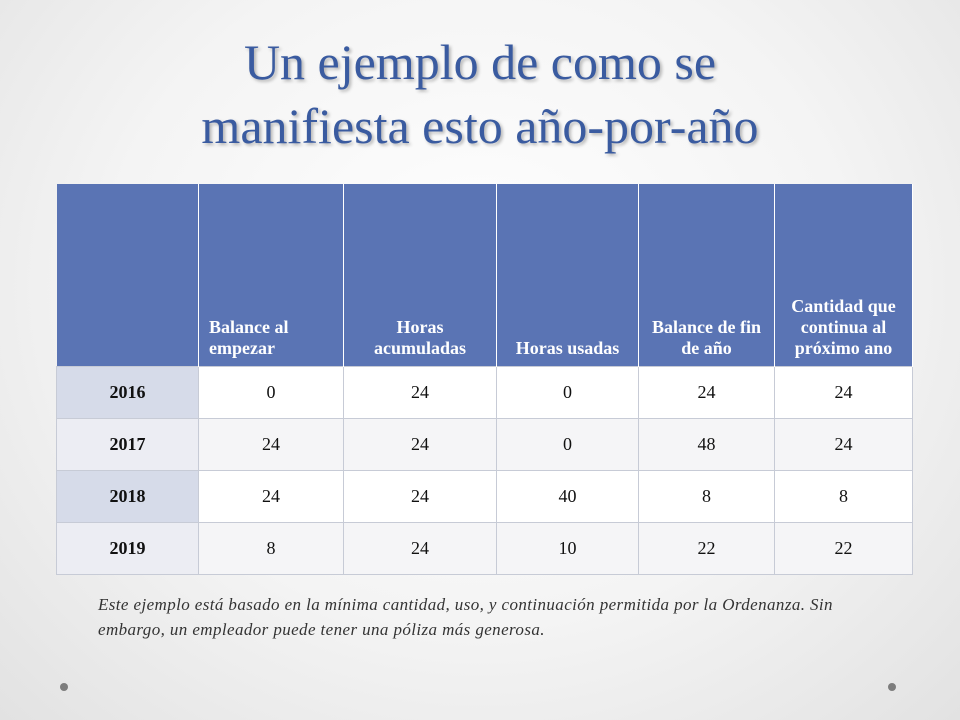 This screenshot has height=720, width=960. Describe the element at coordinates (271, 275) in the screenshot. I see `header-starting-balance: Balance al empezar` at that location.